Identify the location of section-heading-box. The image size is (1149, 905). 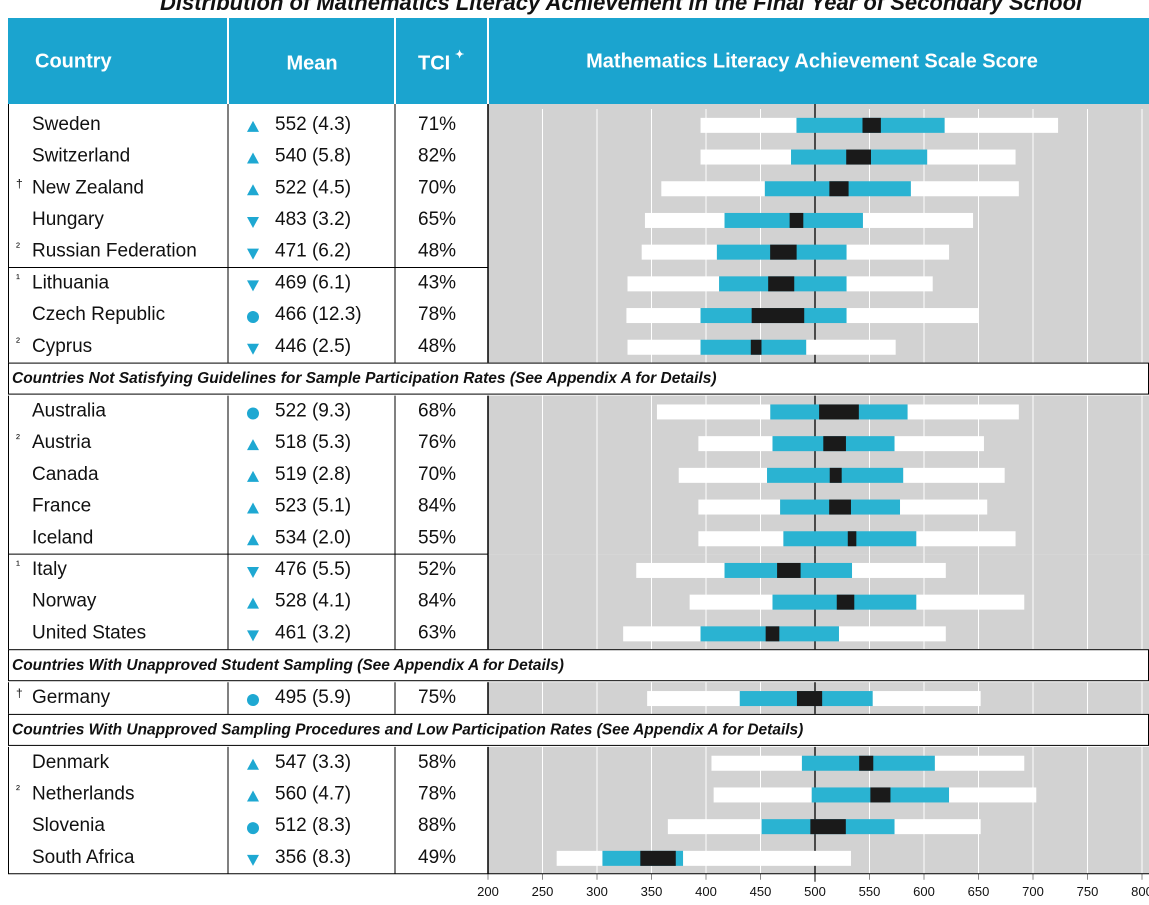
(578, 378).